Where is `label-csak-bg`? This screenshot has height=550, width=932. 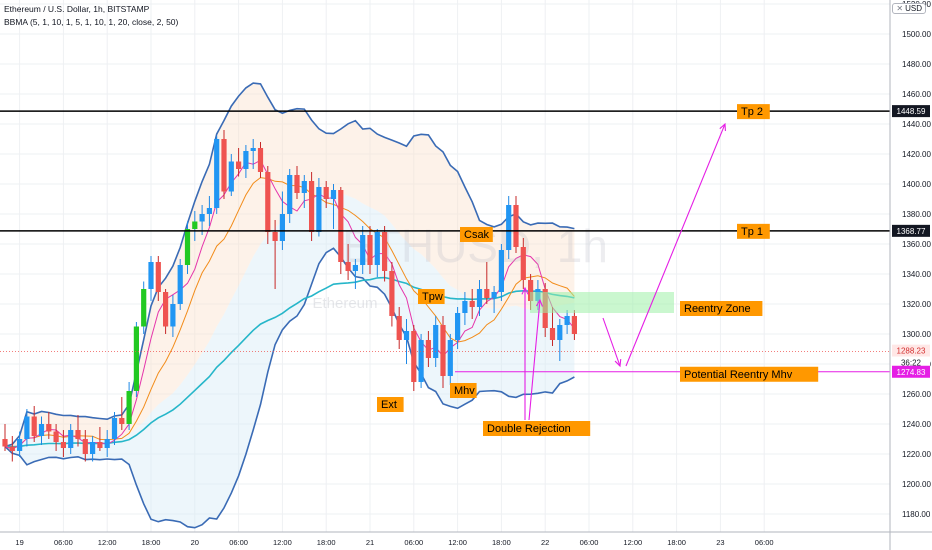
label-csak-bg is located at coordinates (476, 234).